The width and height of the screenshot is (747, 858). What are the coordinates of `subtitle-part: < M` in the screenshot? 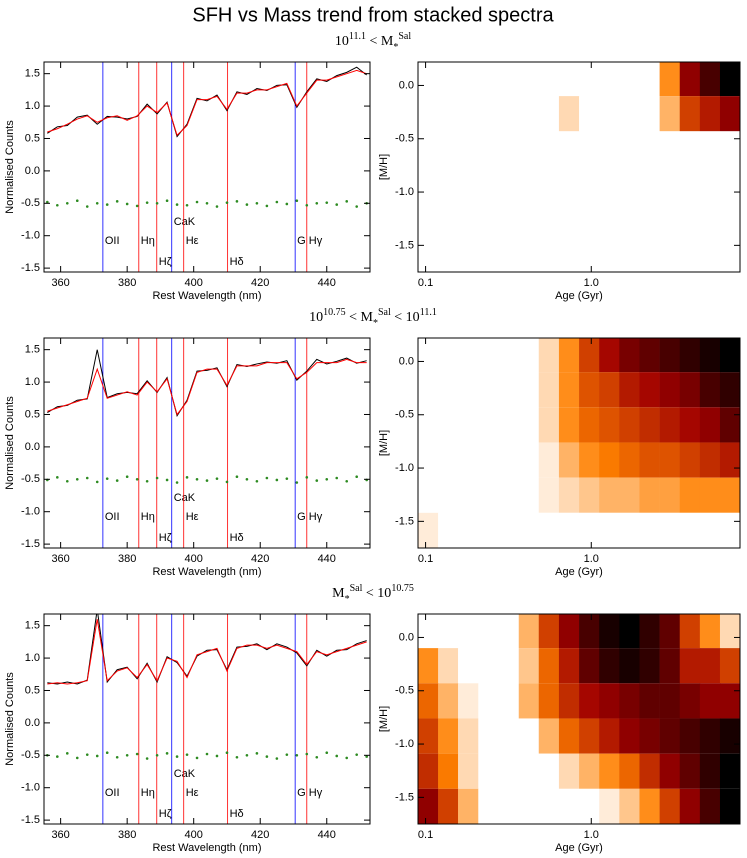 It's located at (380, 41).